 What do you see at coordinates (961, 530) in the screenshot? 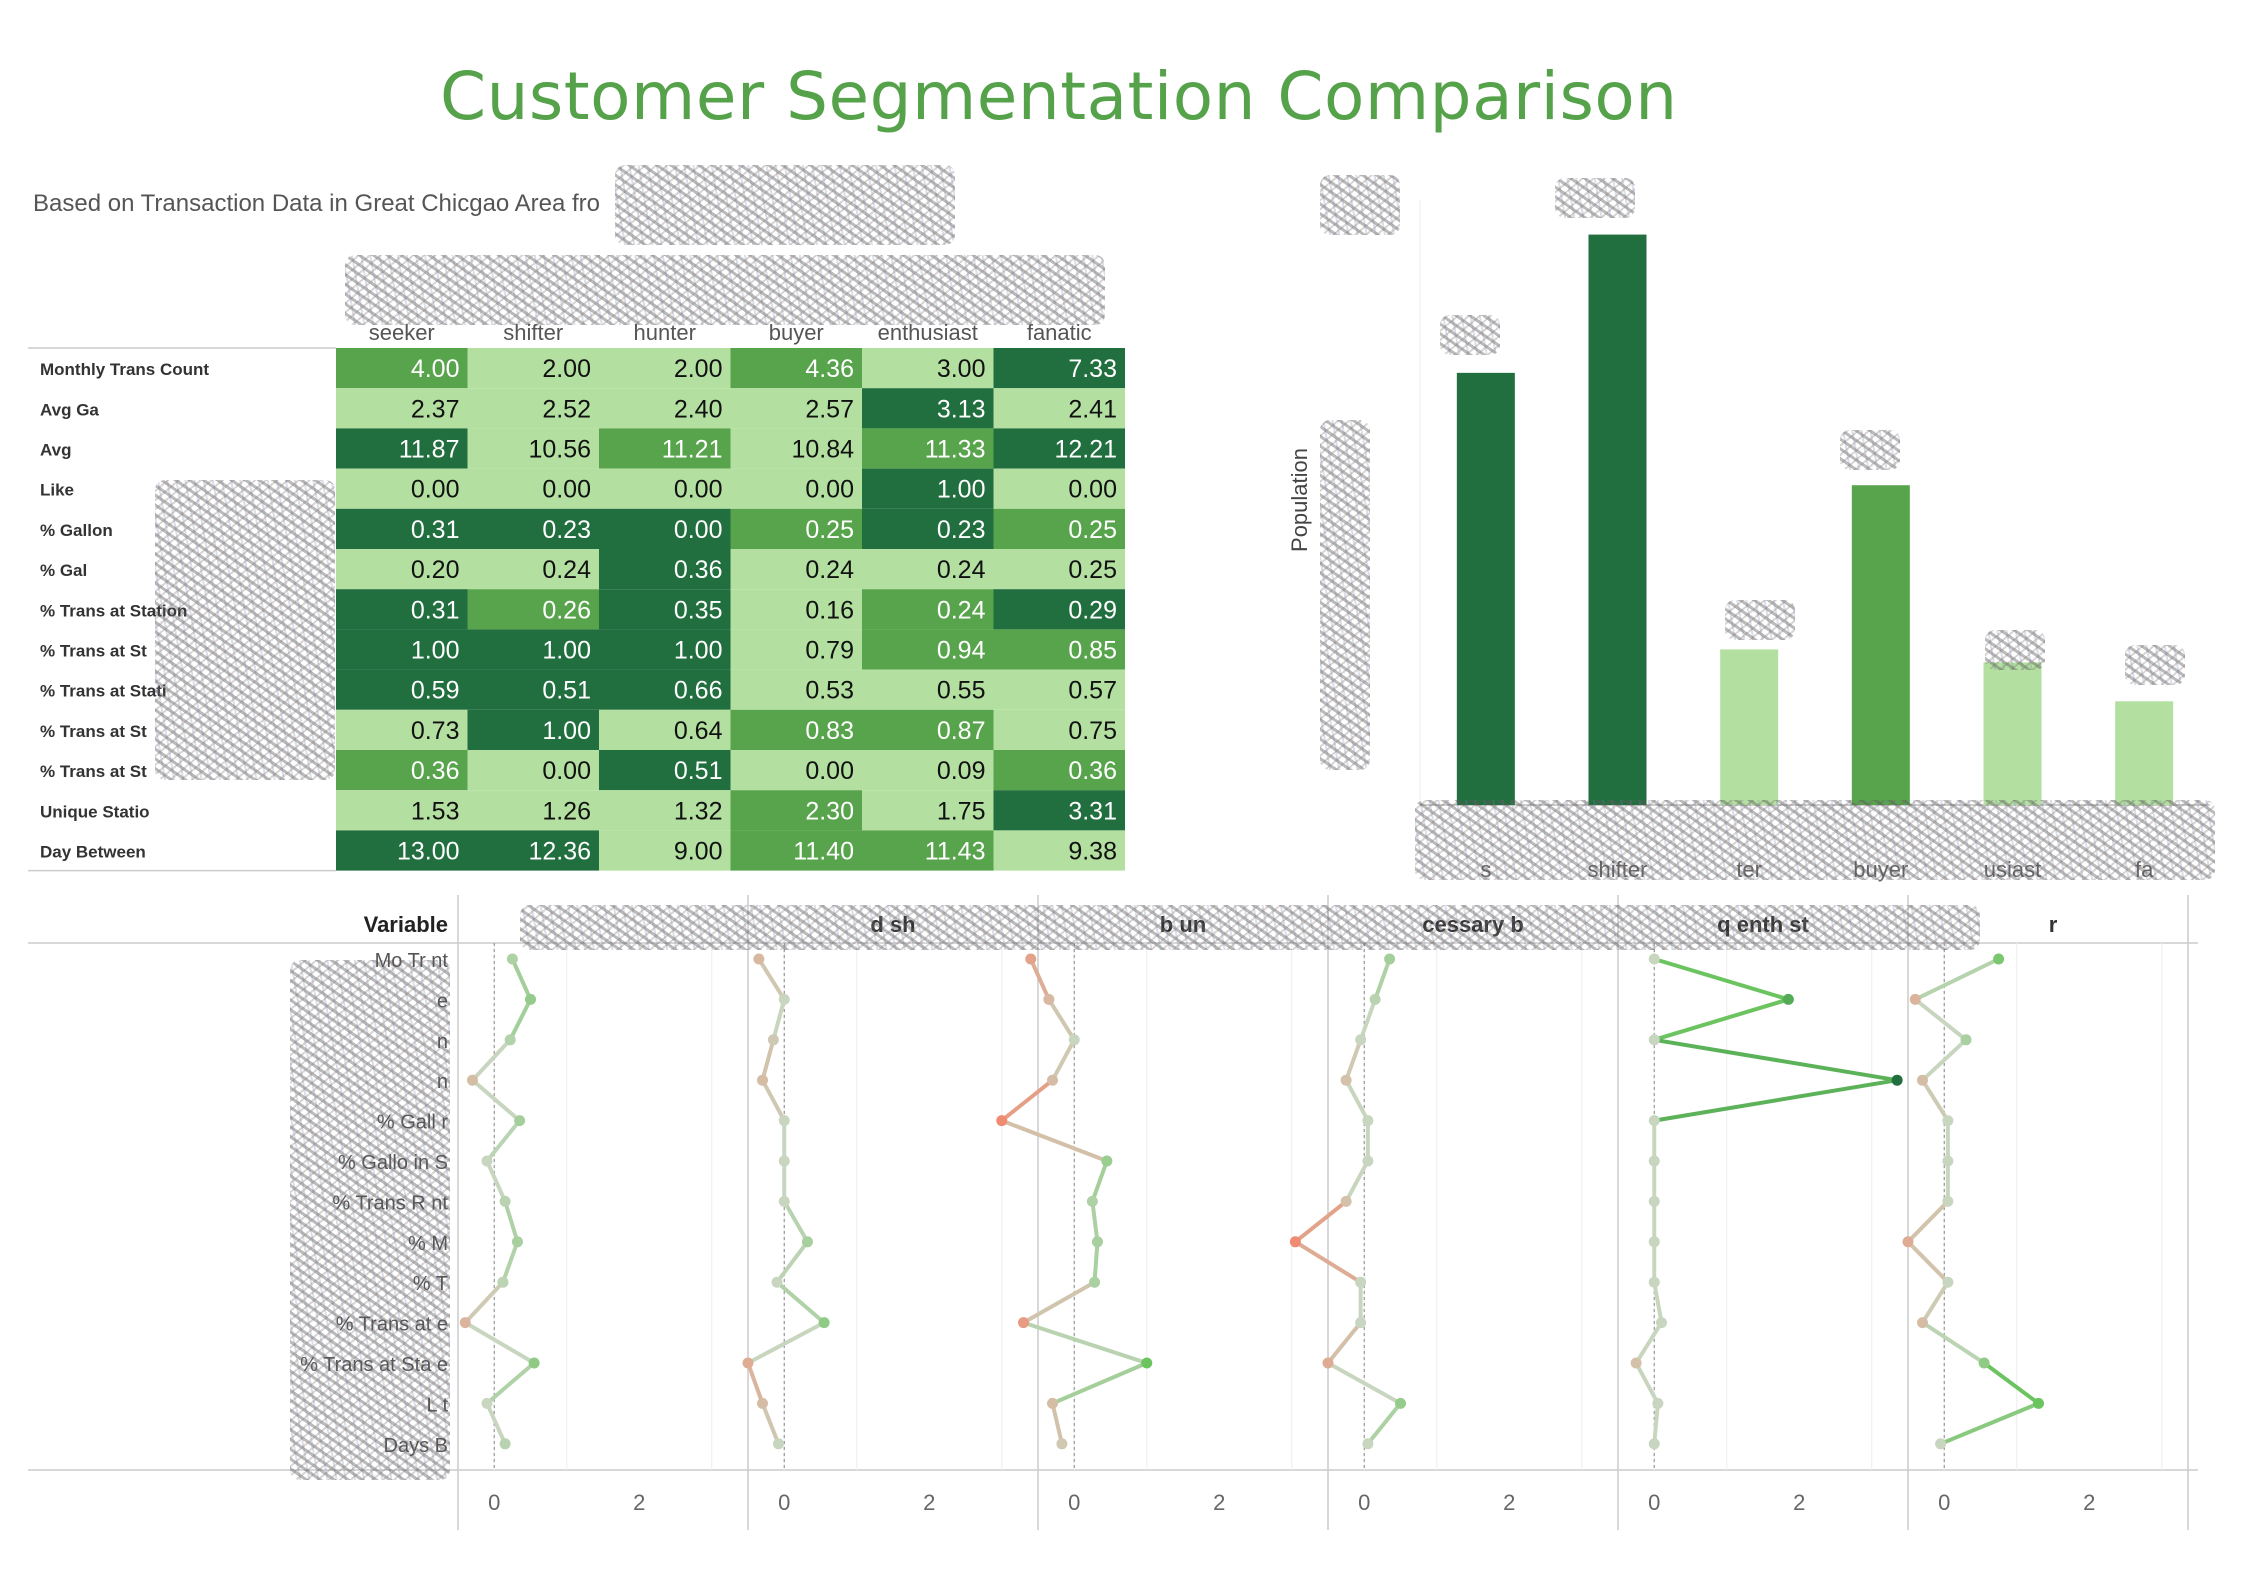
I see `heatmap-cell-value: 0.23` at bounding box center [961, 530].